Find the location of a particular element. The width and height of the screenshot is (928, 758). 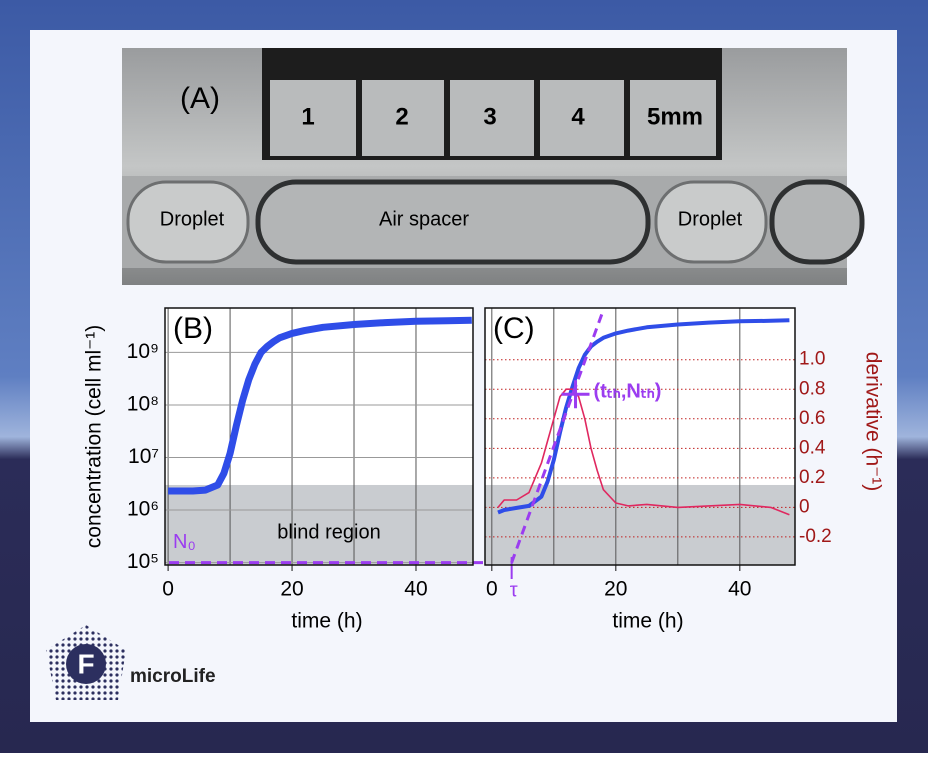

logo-circle is located at coordinates (86, 664).